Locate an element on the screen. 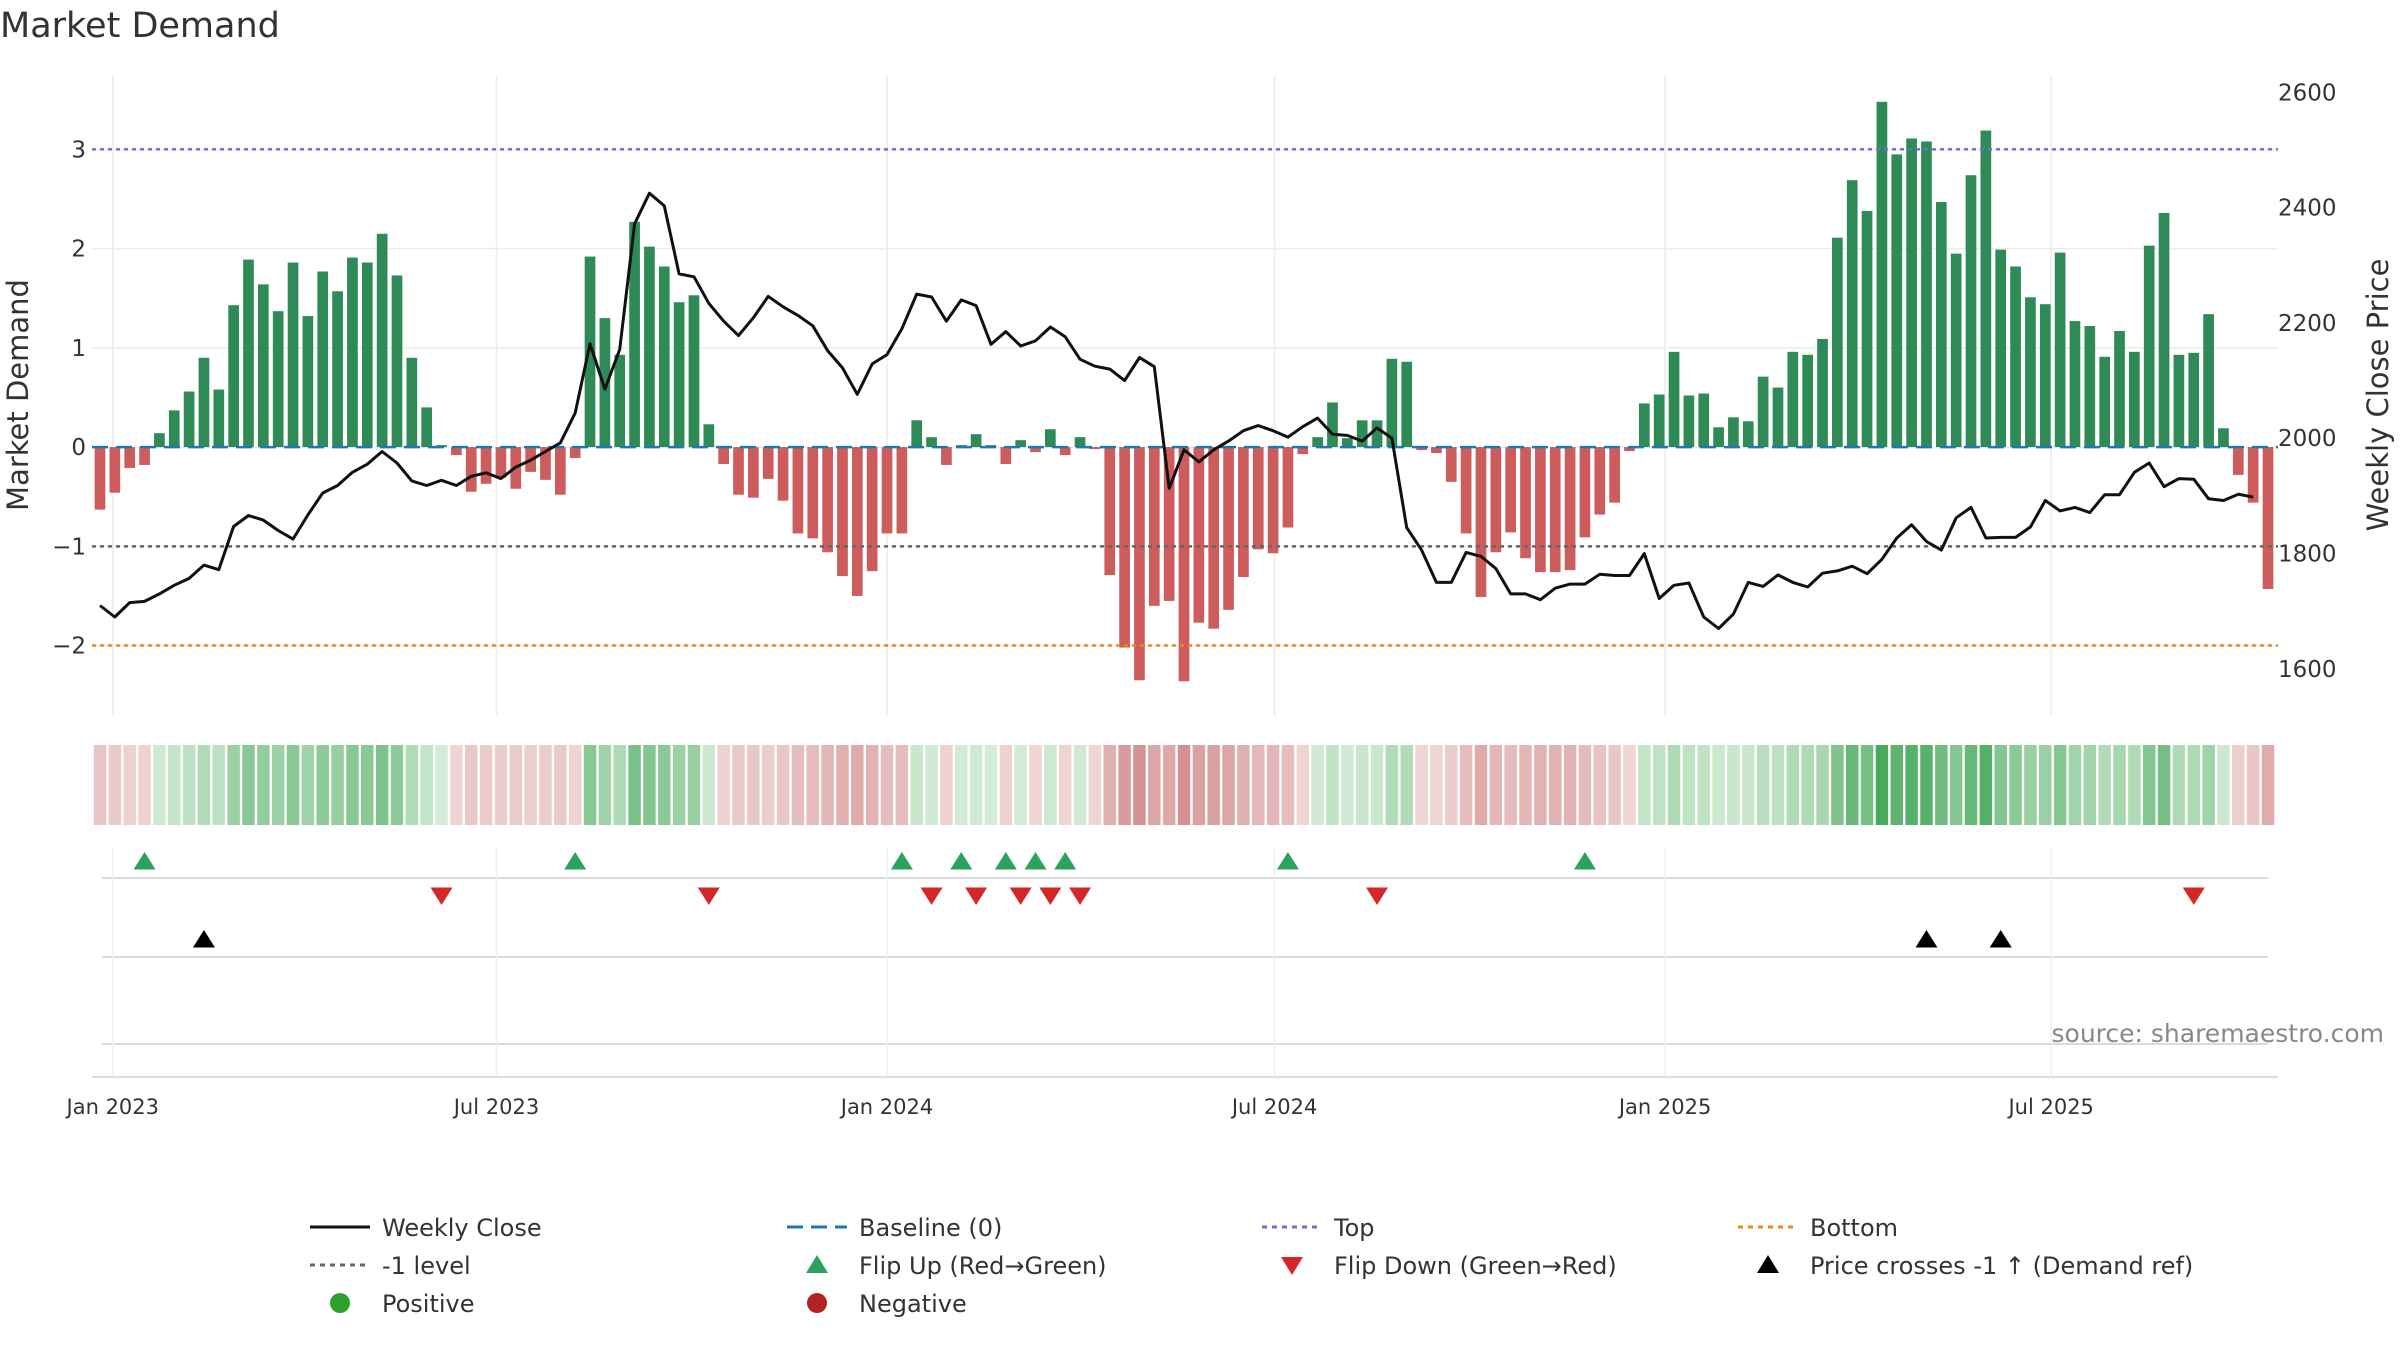  legend-label: Weekly Close is located at coordinates (462, 1228).